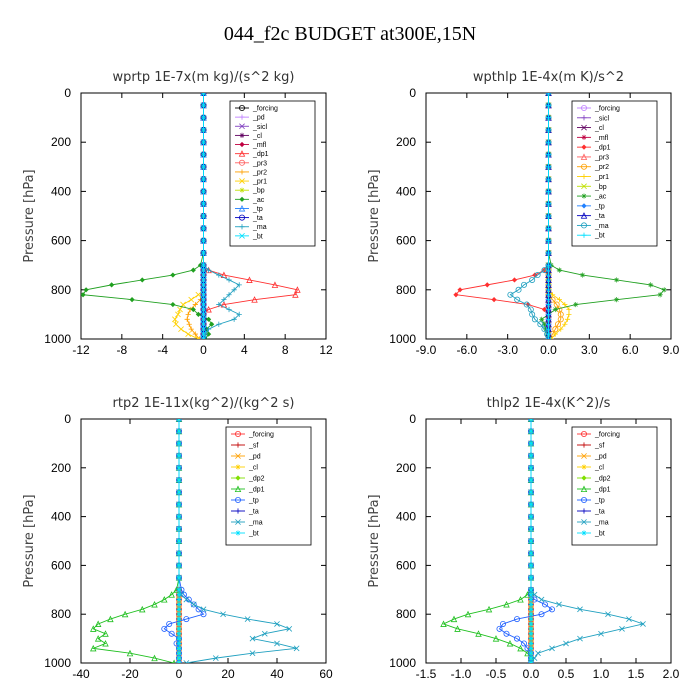 The width and height of the screenshot is (700, 700). What do you see at coordinates (61, 614) in the screenshot?
I see `y-tick-label: 800` at bounding box center [61, 614].